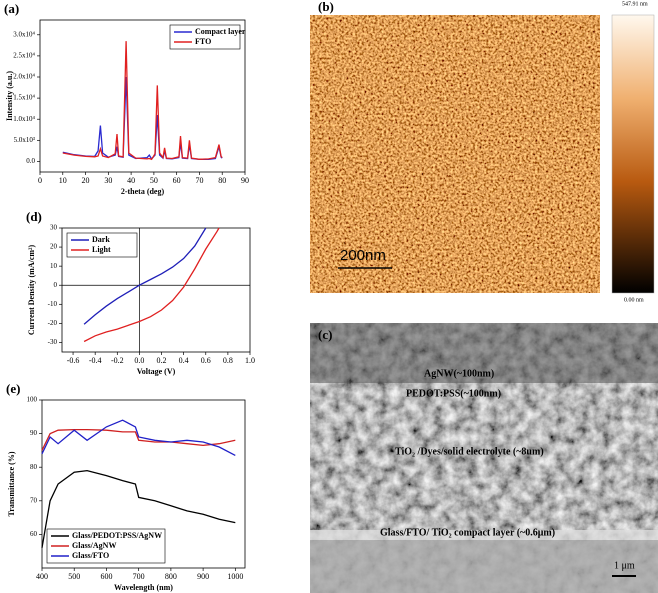 This screenshot has width=658, height=593. Describe the element at coordinates (250, 360) in the screenshot. I see `x-tick-label: 1.0` at that location.